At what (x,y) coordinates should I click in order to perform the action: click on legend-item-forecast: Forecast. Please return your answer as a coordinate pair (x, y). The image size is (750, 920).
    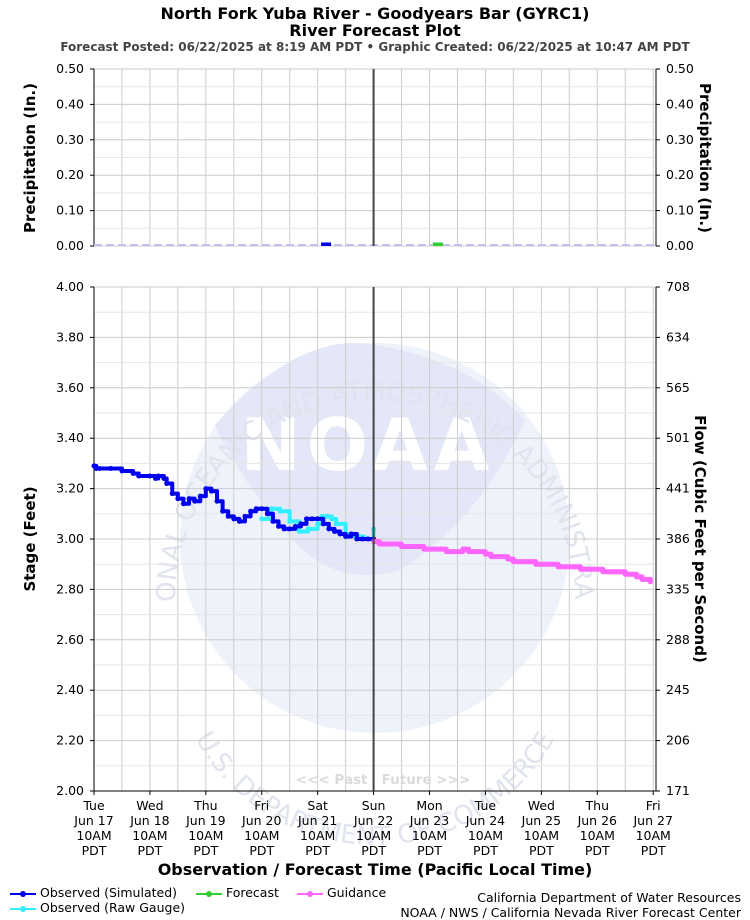
    Looking at the image, I should click on (256, 892).